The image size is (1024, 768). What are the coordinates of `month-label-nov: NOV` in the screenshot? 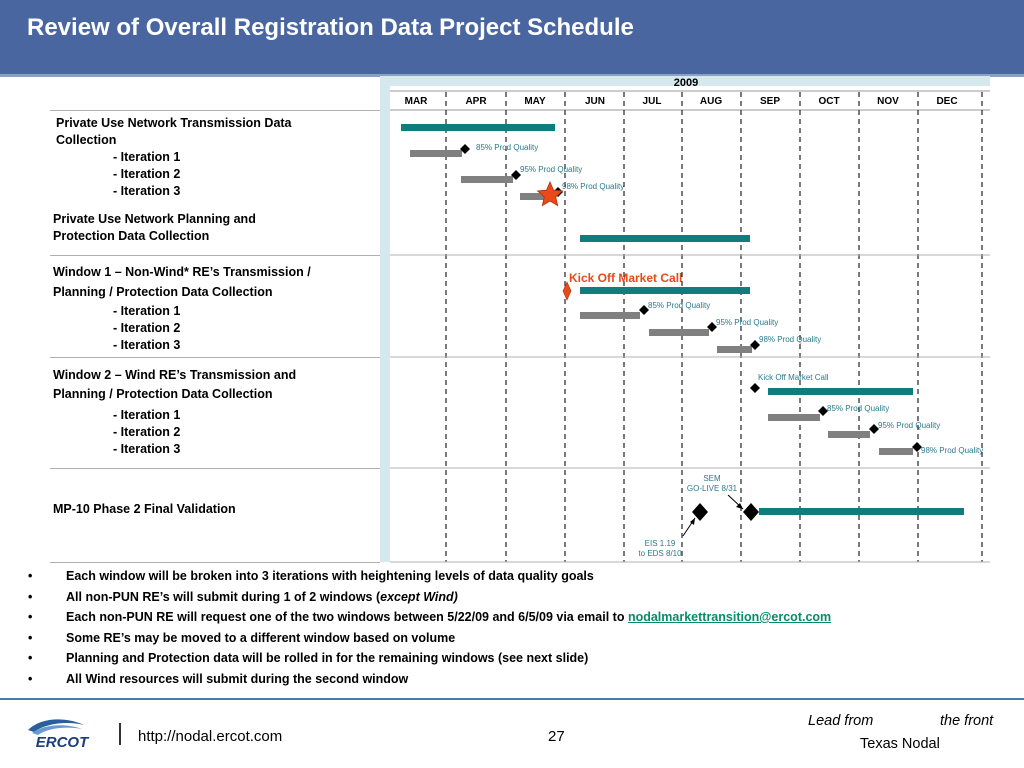 It's located at (888, 101).